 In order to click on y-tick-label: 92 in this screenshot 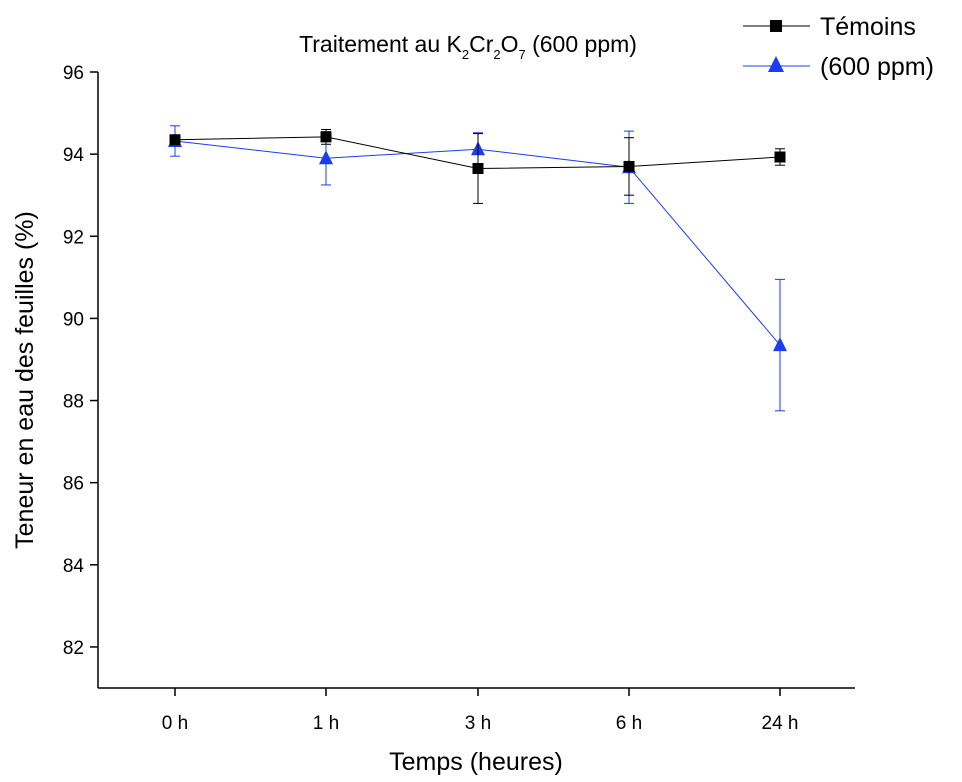, I will do `click(73, 237)`.